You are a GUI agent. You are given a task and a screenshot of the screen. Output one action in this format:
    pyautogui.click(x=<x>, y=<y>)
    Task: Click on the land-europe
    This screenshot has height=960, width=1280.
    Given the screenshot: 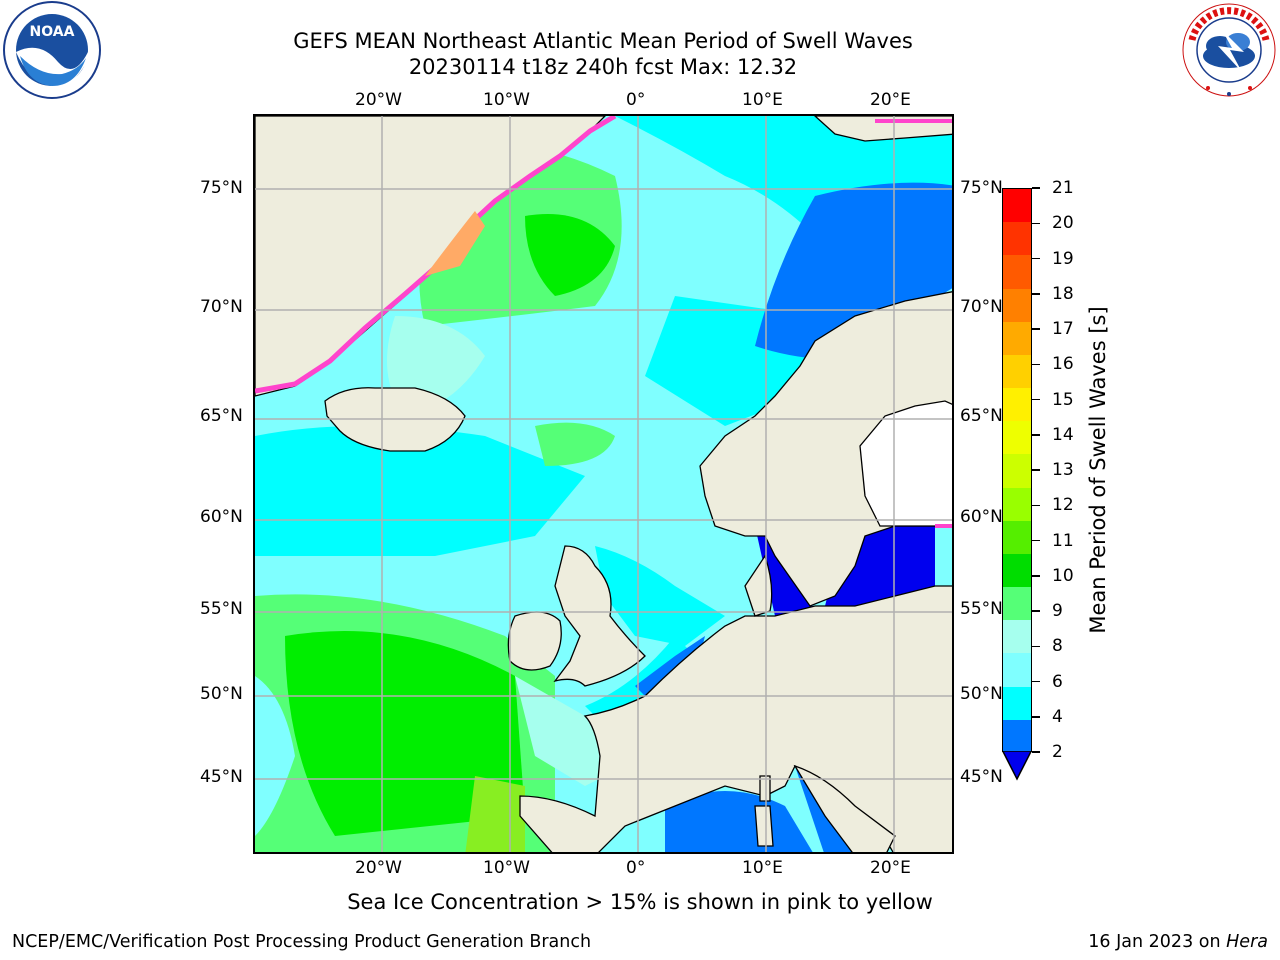 What is the action you would take?
    pyautogui.click(x=735, y=718)
    